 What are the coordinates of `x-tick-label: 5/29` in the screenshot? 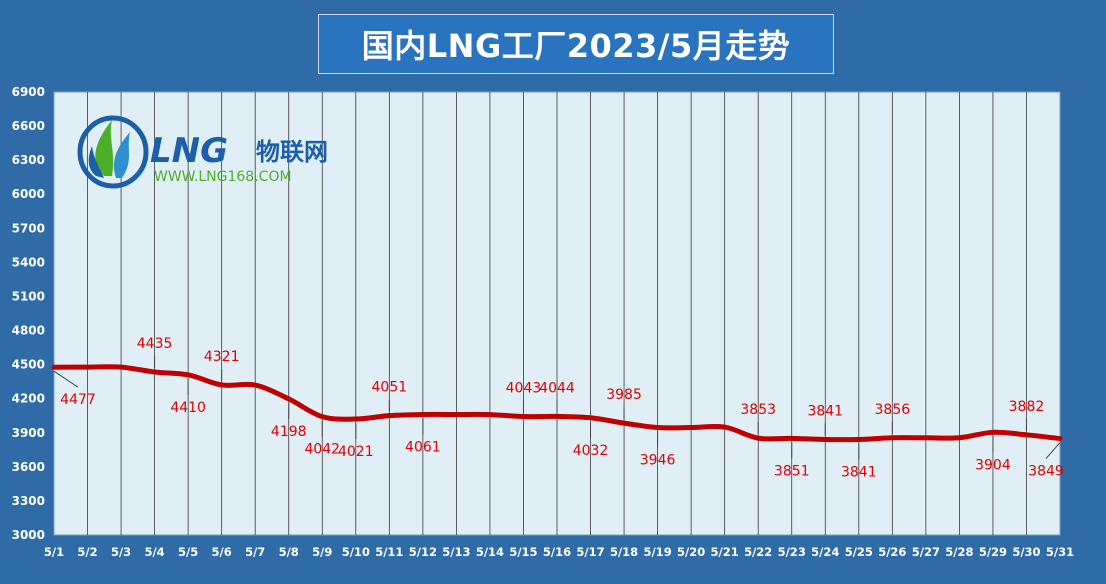 It's located at (993, 552).